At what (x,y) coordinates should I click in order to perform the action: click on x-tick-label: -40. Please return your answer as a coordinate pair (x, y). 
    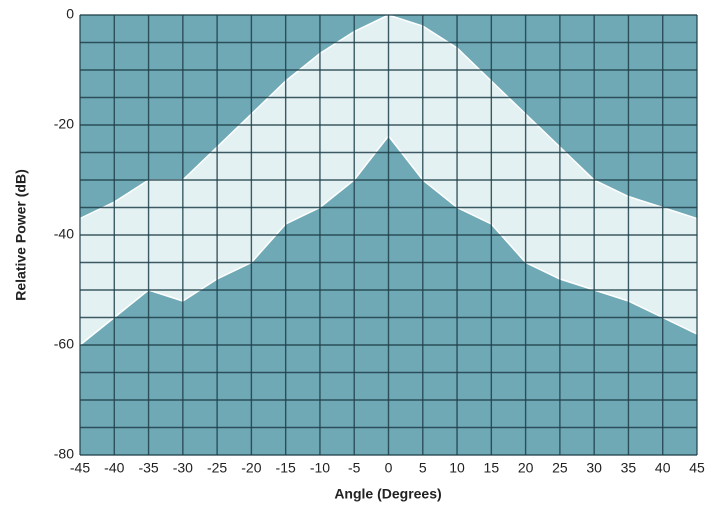
    Looking at the image, I should click on (114, 468).